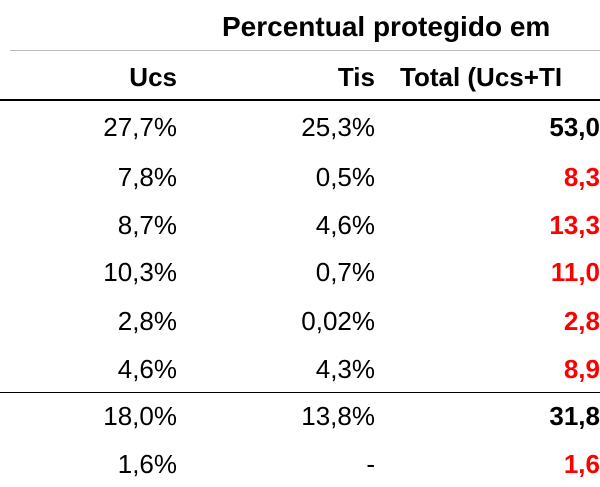 The width and height of the screenshot is (600, 487). Describe the element at coordinates (575, 272) in the screenshot. I see `total-cell: 11,0` at that location.